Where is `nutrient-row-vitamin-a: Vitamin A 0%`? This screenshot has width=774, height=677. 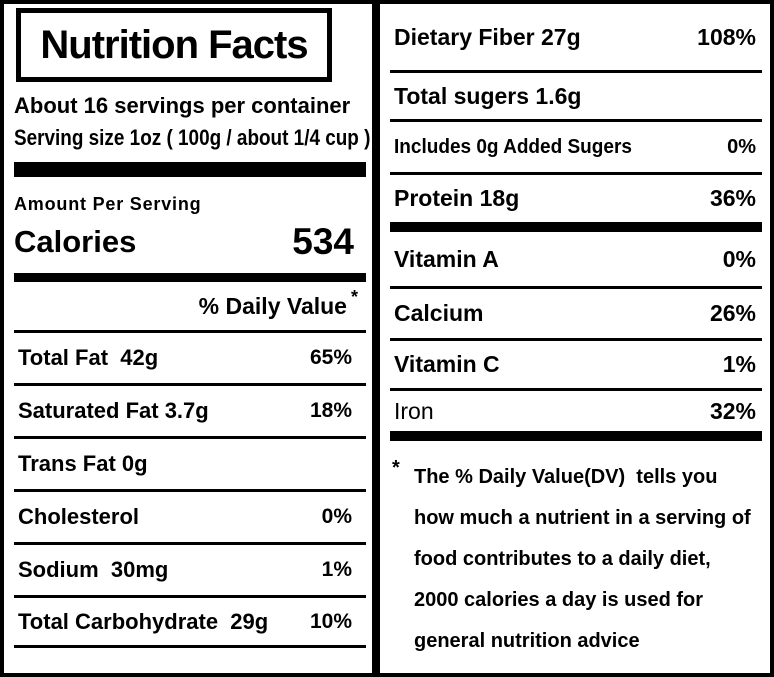 nutrient-row-vitamin-a: Vitamin A 0% is located at coordinates (576, 260).